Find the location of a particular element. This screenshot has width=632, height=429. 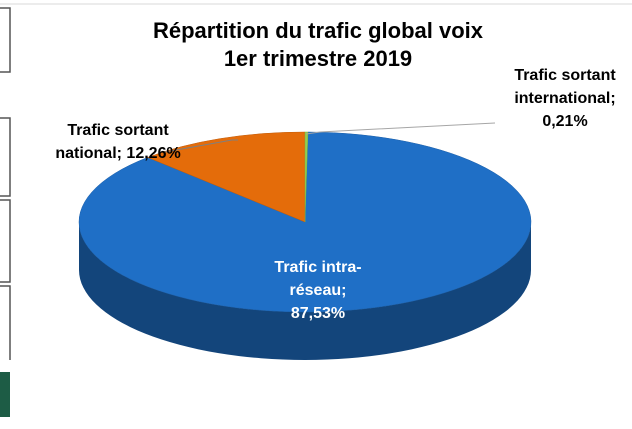

data-label-line: réseau; is located at coordinates (318, 290).